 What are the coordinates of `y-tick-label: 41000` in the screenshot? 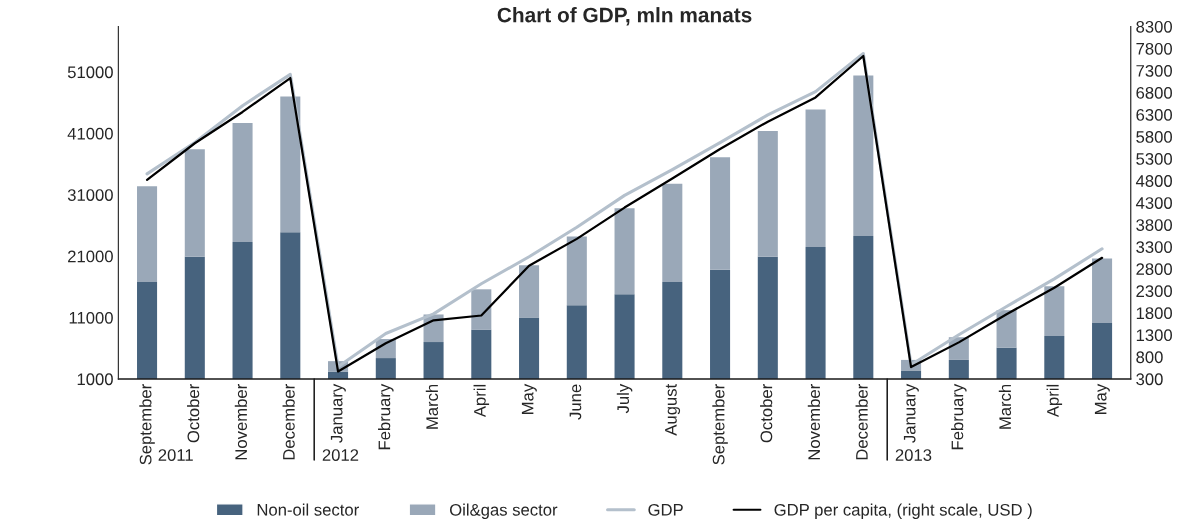 It's located at (90, 133).